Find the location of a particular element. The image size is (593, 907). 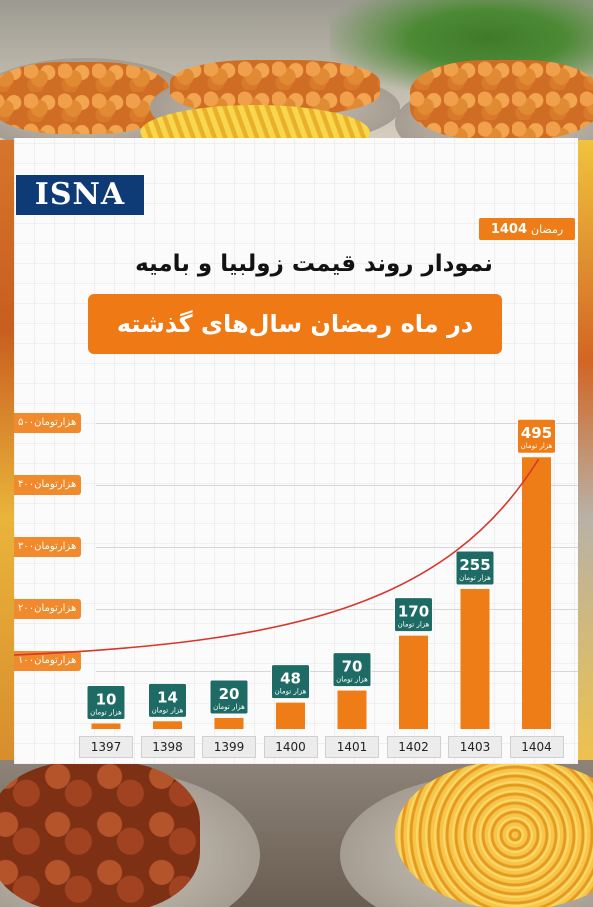

chart-subtitle-banner: در ماه رمضان سال‌های گذشته is located at coordinates (295, 324).